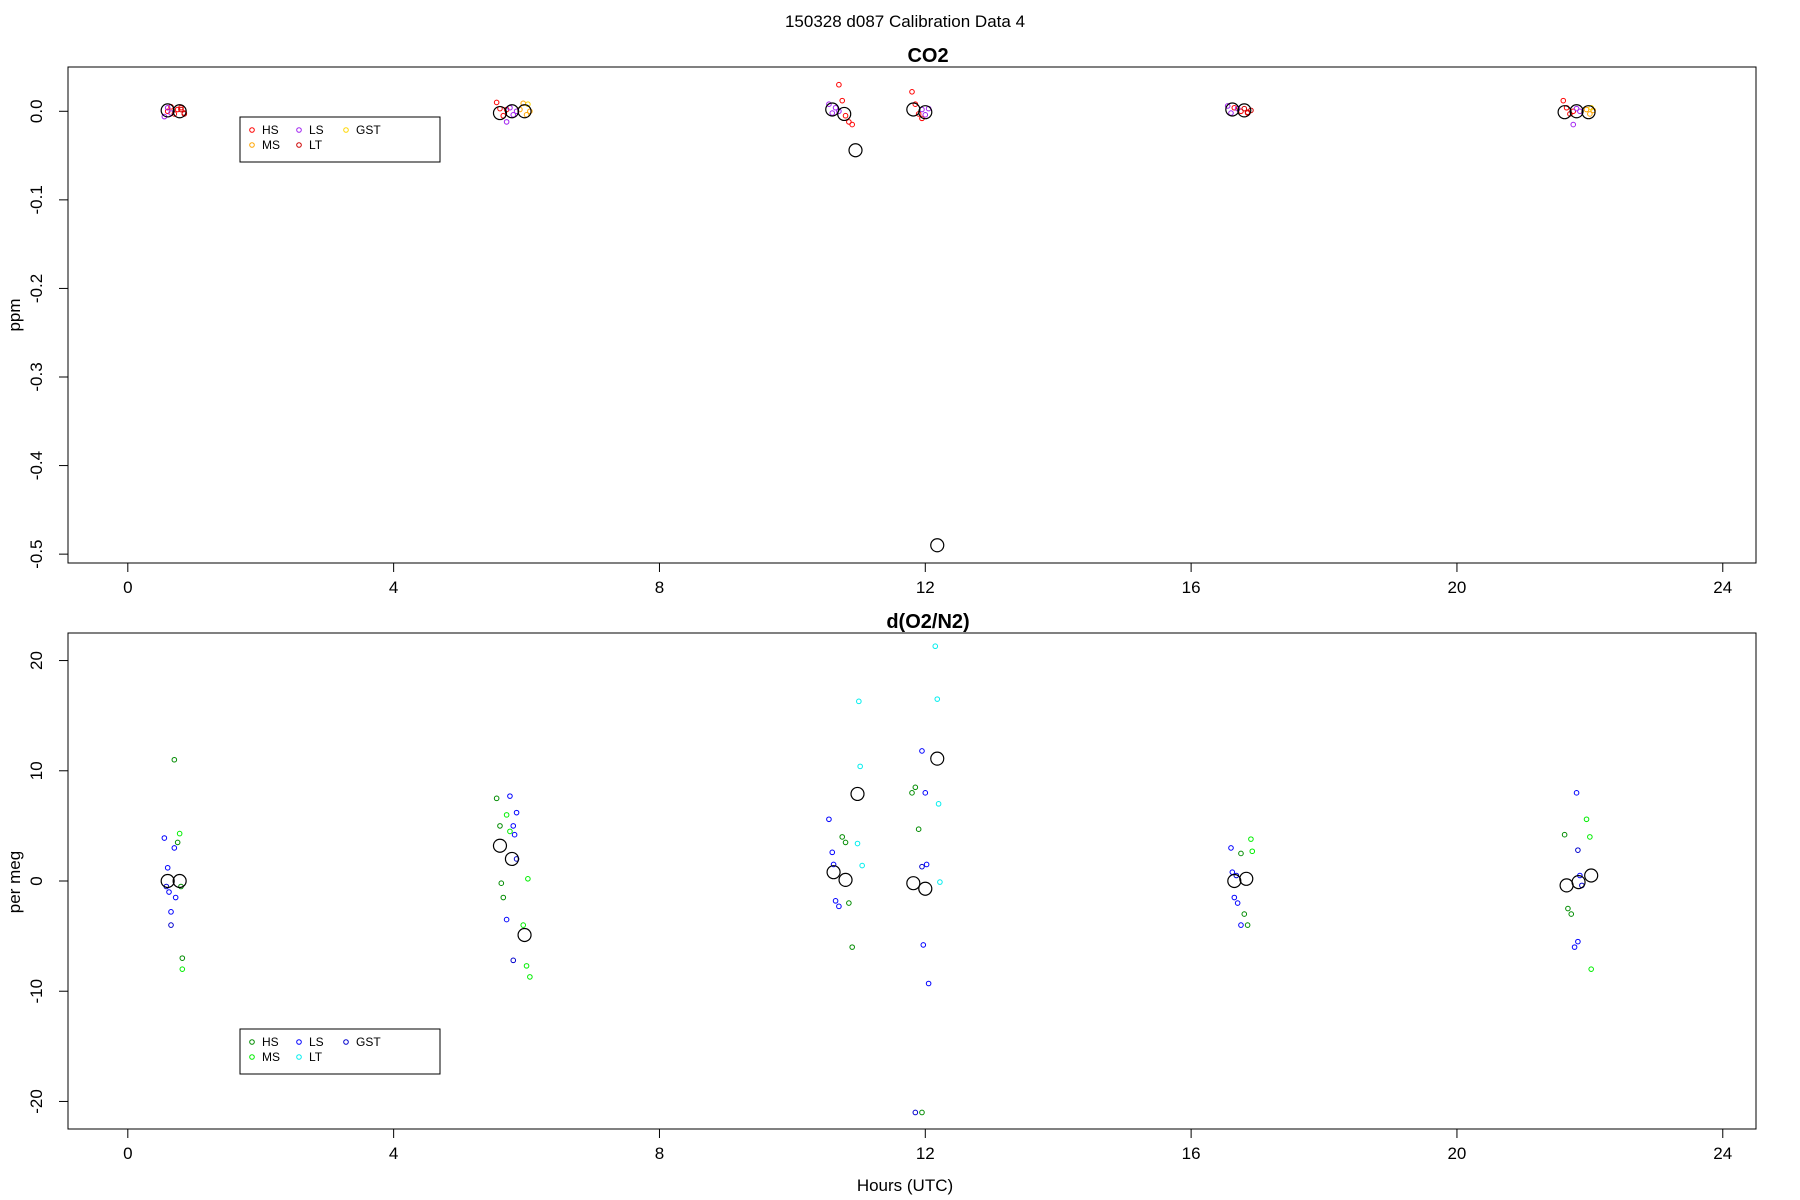 The width and height of the screenshot is (1800, 1200). I want to click on co2-legend-label: MS, so click(271, 145).